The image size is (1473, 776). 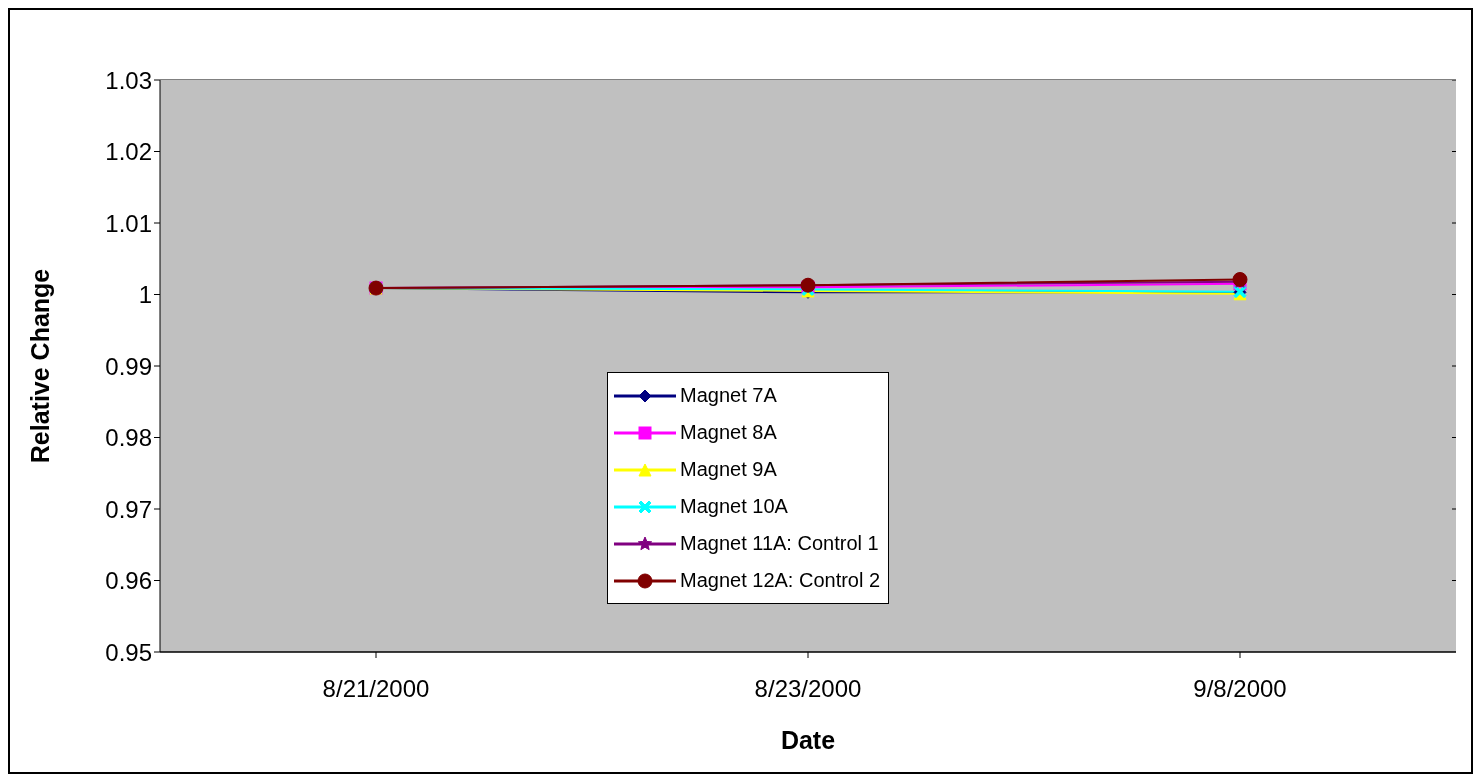 I want to click on y-tick-label: 1.01, so click(x=128, y=223).